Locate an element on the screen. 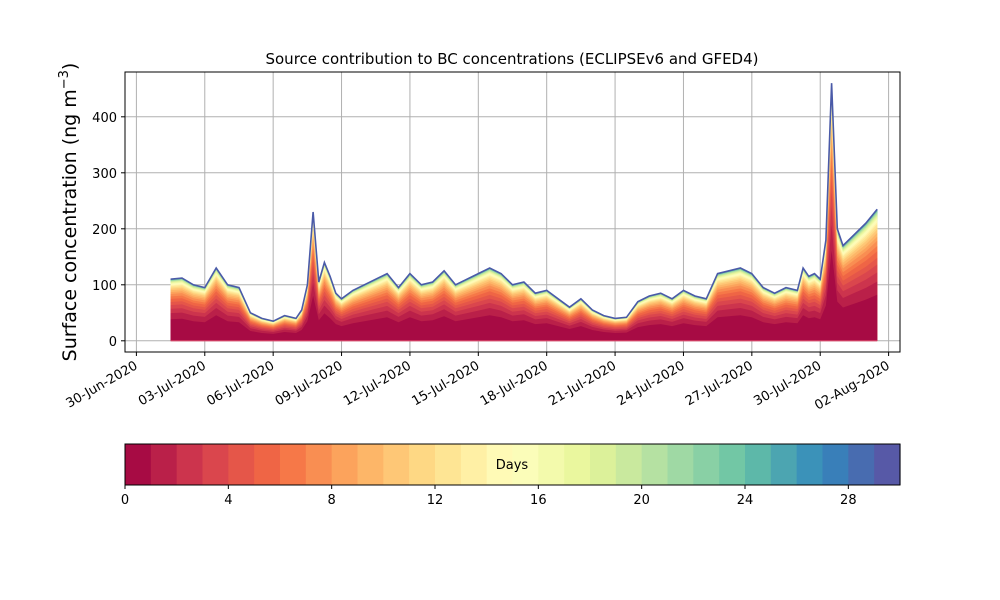  colorbar-tick-label: 0 is located at coordinates (125, 500).